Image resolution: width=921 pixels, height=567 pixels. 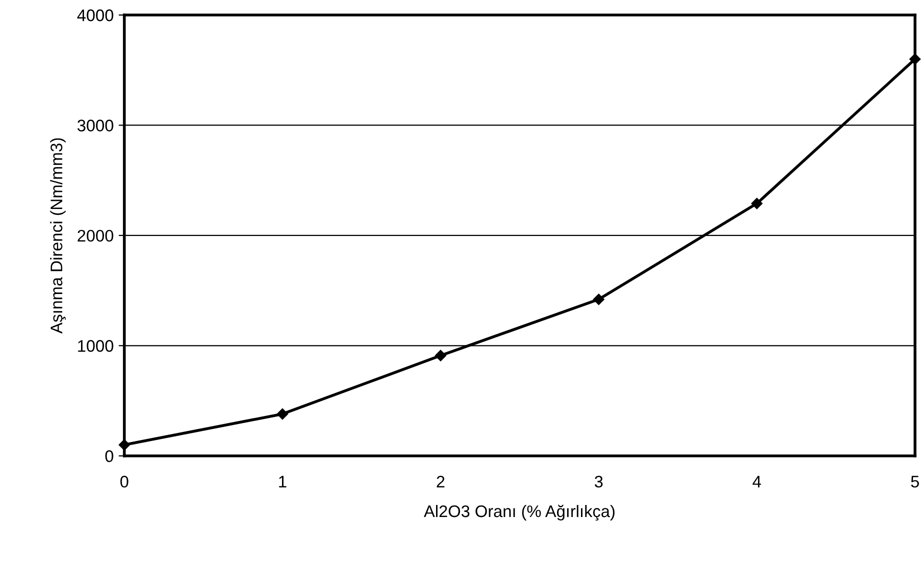 What do you see at coordinates (109, 456) in the screenshot?
I see `y-tick-label: 0` at bounding box center [109, 456].